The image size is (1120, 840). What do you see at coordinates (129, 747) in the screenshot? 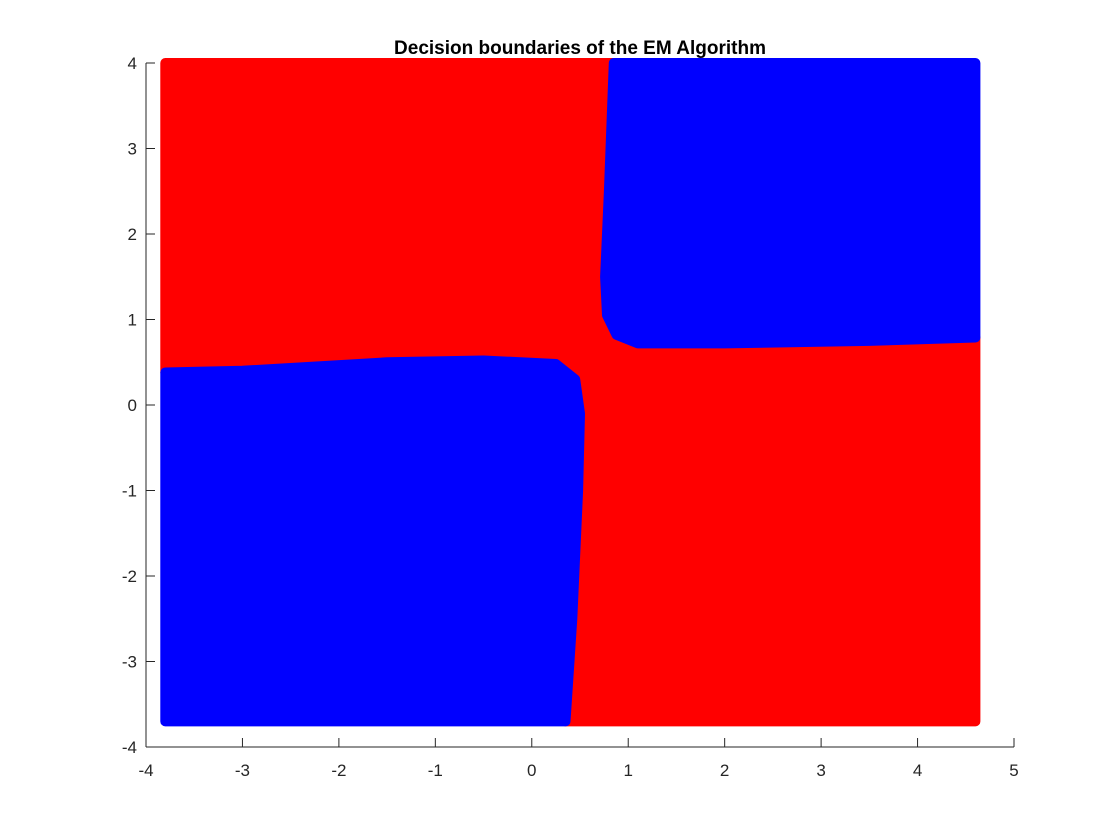
I see `y-tick-label: -4` at bounding box center [129, 747].